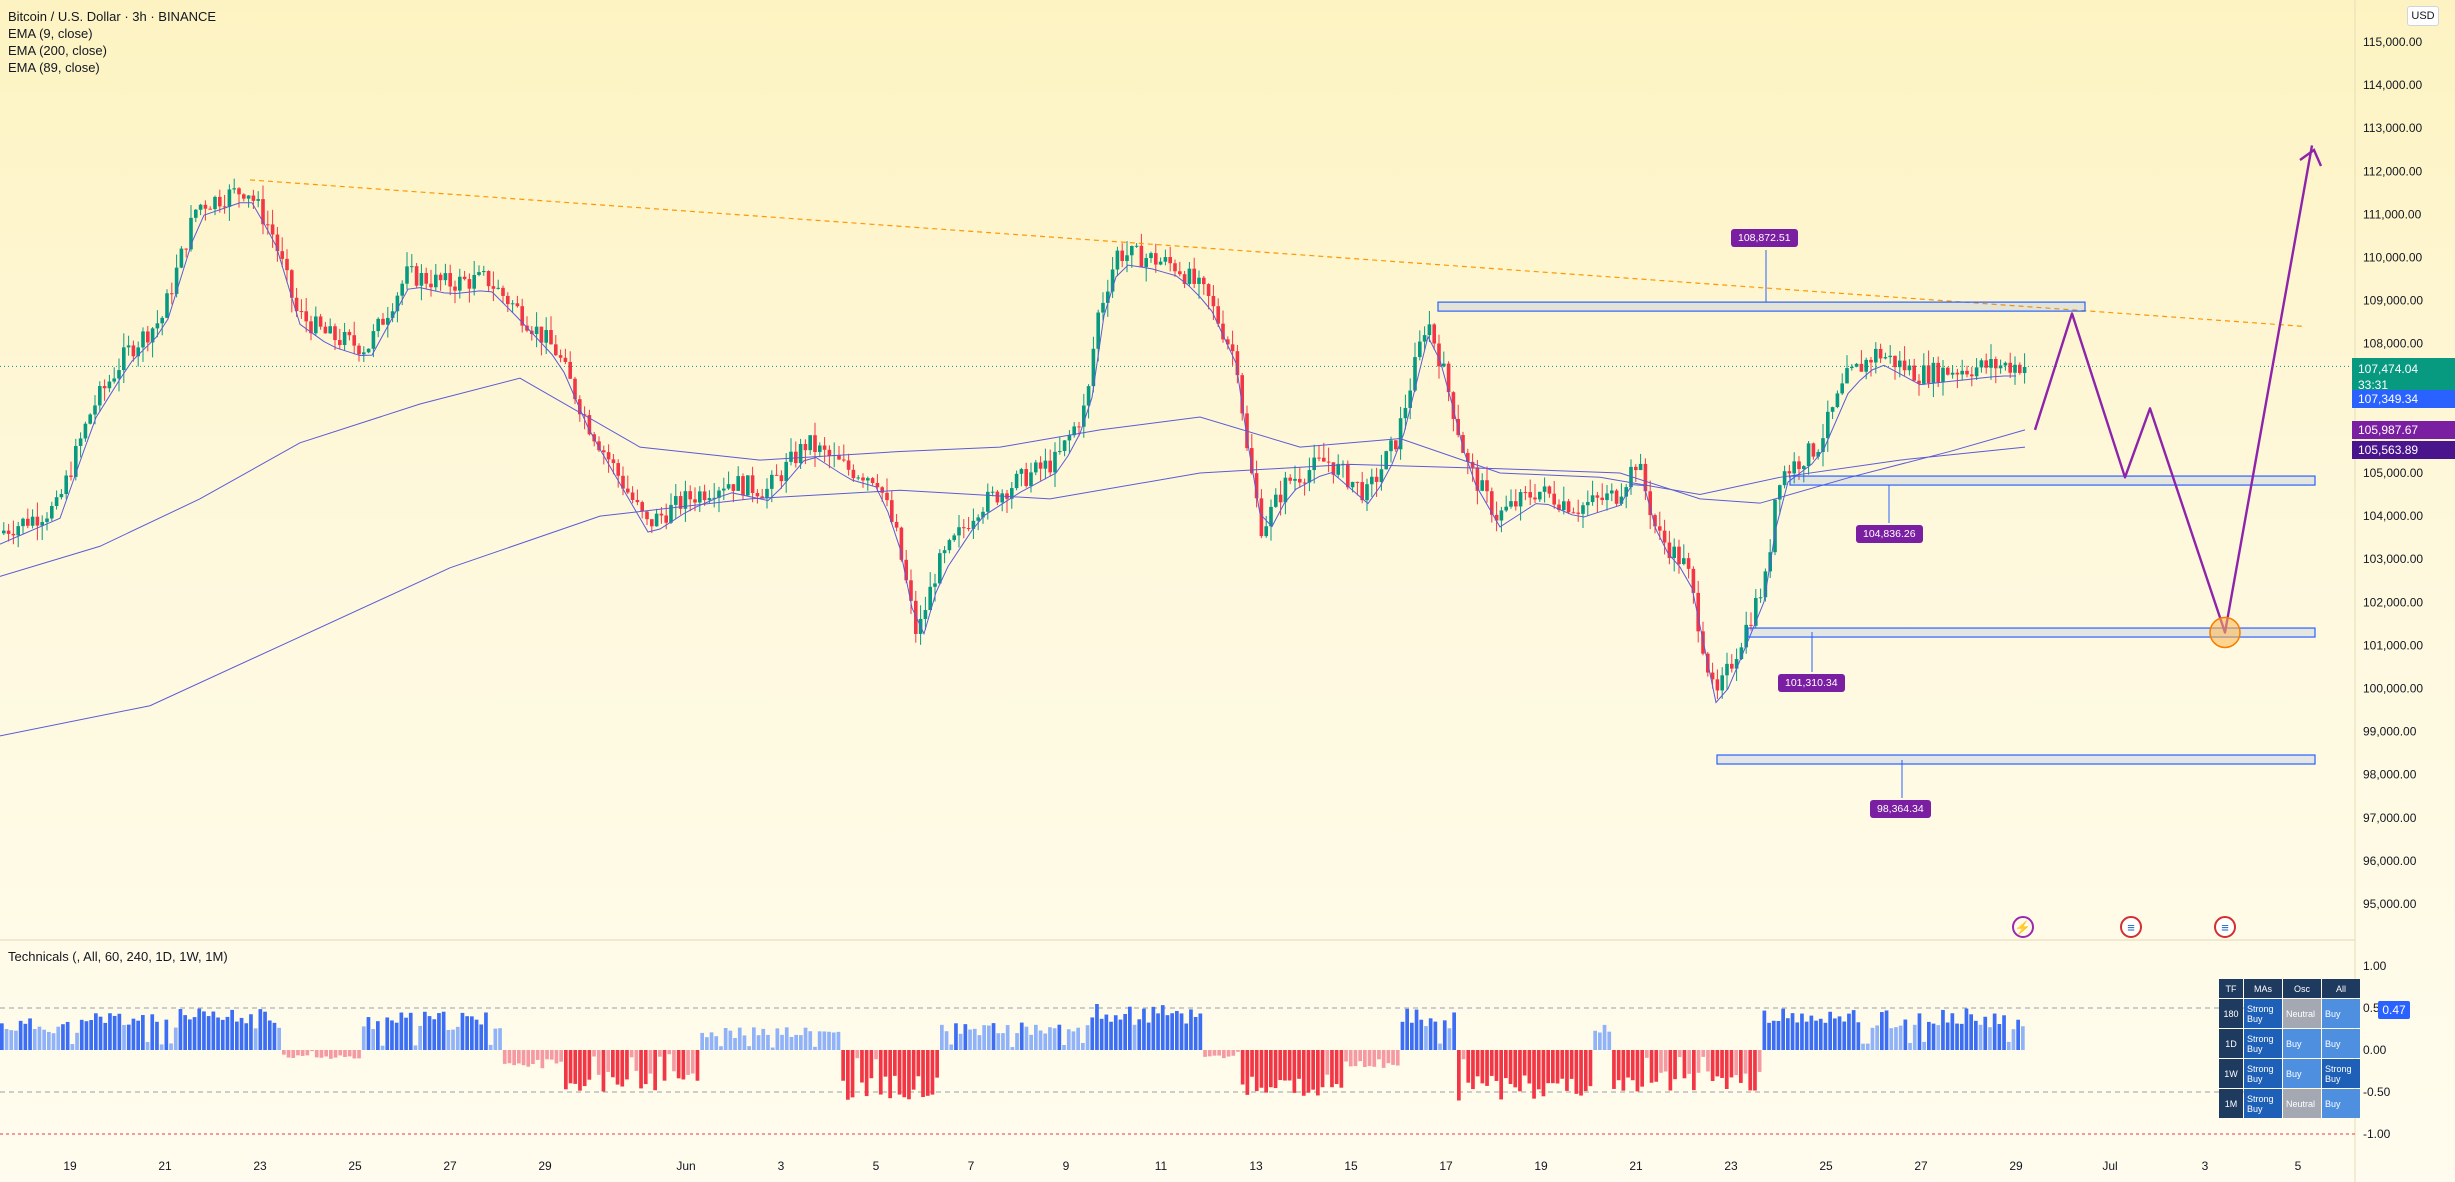  Describe the element at coordinates (1446, 1166) in the screenshot. I see `time-axis-label: 17` at that location.